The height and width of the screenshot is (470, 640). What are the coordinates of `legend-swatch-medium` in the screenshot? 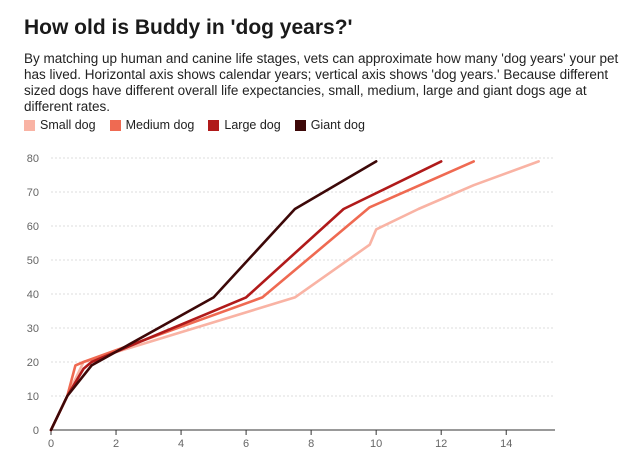 It's located at (115, 125).